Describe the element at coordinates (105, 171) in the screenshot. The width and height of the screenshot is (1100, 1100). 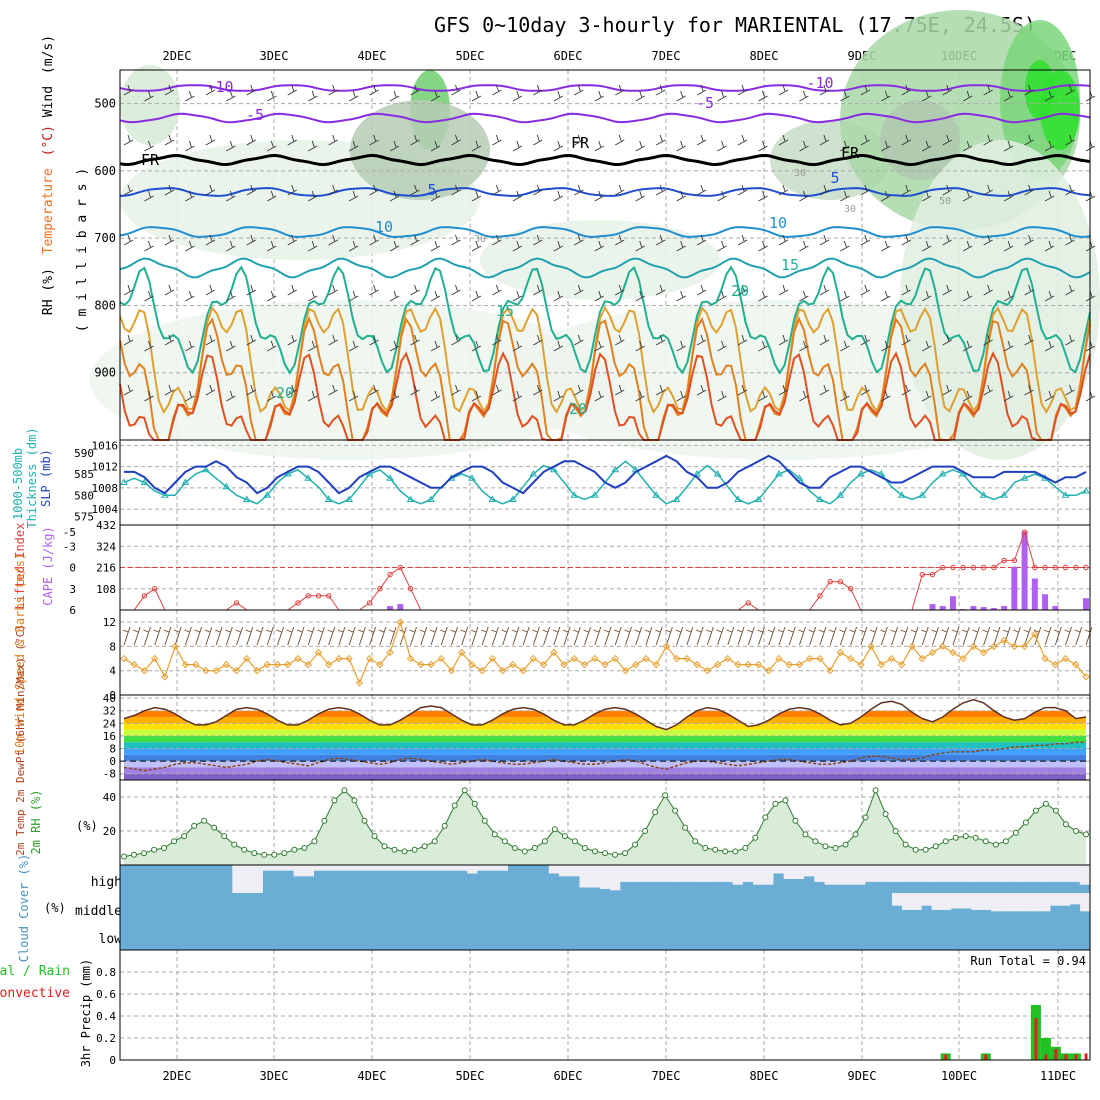
I see `pressure-tick-label: 600` at that location.